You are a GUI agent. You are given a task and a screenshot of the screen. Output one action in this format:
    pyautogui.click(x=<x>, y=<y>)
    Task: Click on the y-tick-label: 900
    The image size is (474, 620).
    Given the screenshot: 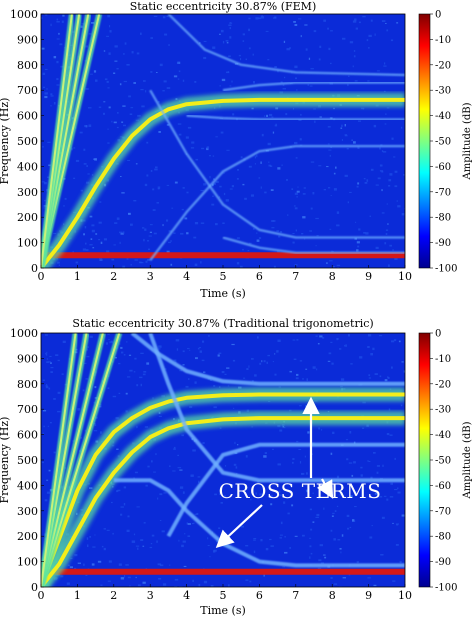 What is the action you would take?
    pyautogui.click(x=27, y=39)
    